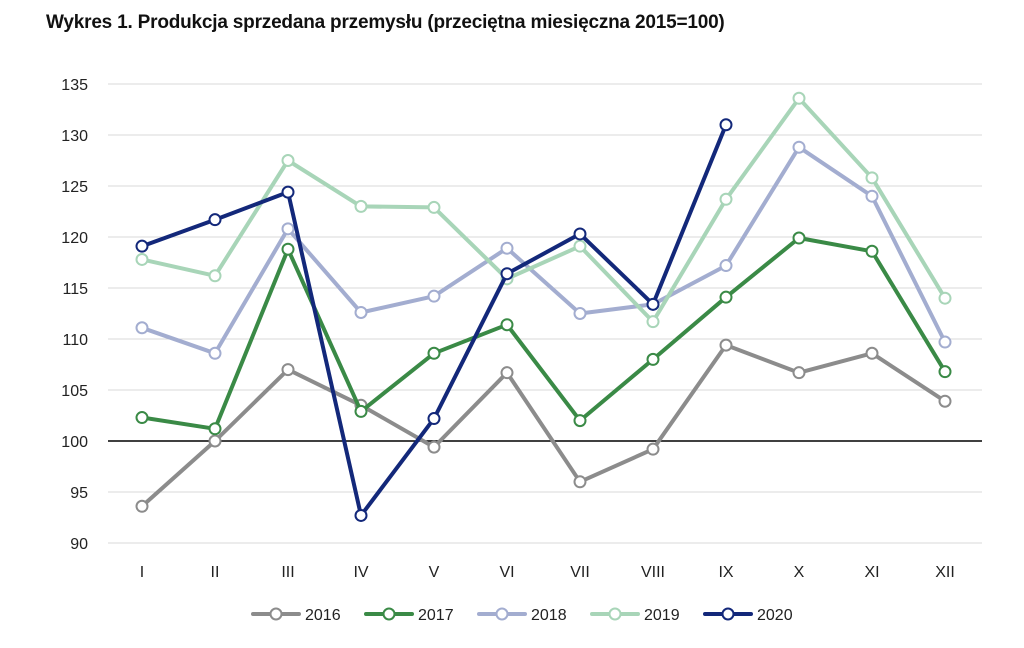 Image resolution: width=1024 pixels, height=648 pixels. What do you see at coordinates (79, 493) in the screenshot?
I see `y-tick-label: 95` at bounding box center [79, 493].